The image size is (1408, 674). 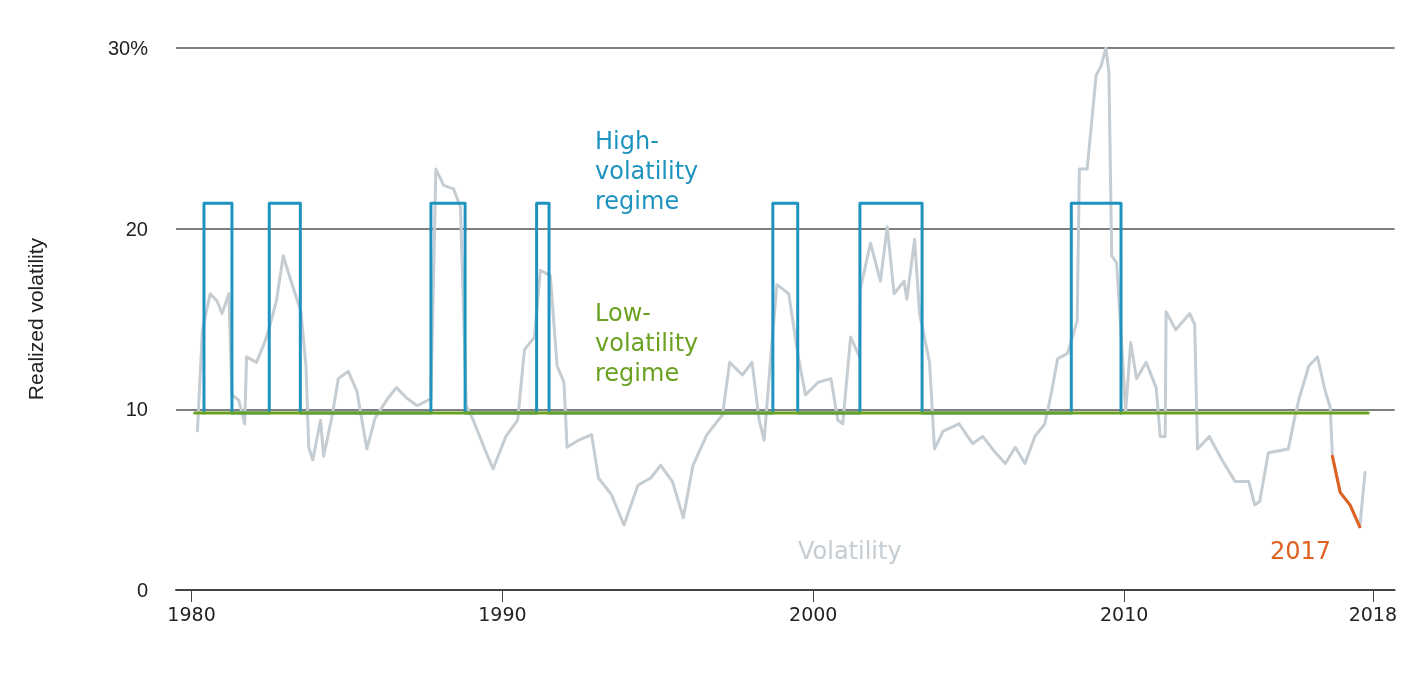 I want to click on x-tick-label: 2010, so click(x=1124, y=613).